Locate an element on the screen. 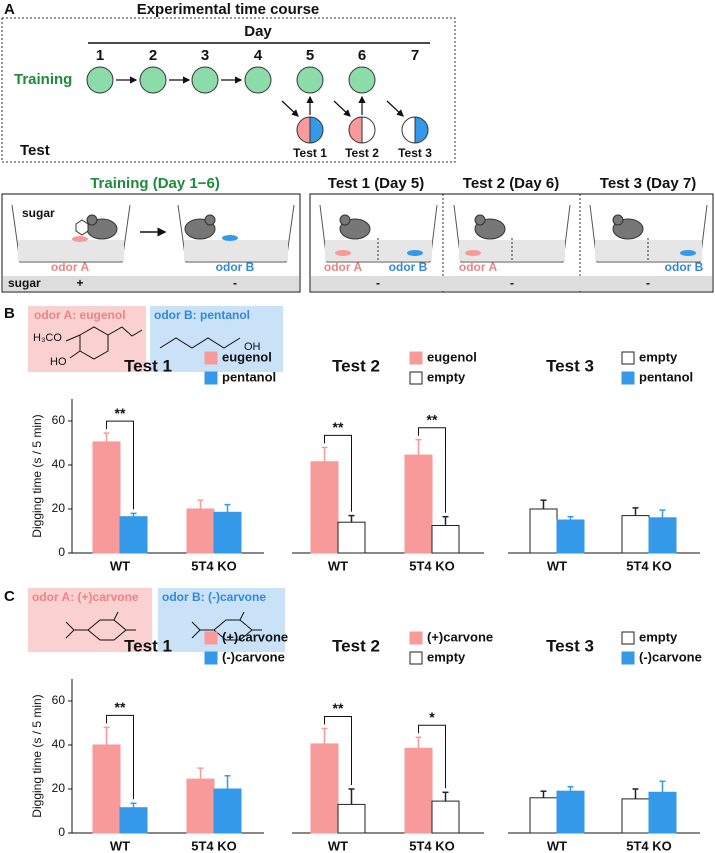  legend-label: pentanol is located at coordinates (249, 376).